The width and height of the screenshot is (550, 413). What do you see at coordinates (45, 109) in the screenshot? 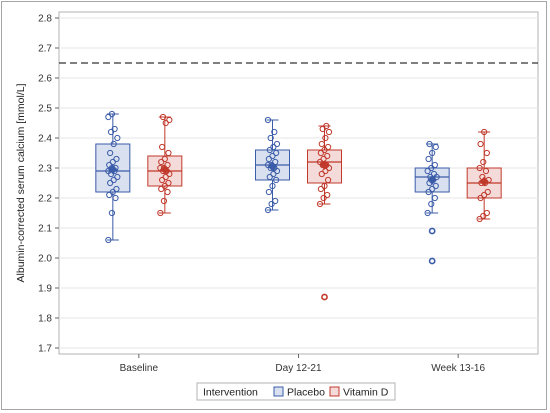
I see `y-tick-label: 2.5` at bounding box center [45, 109].